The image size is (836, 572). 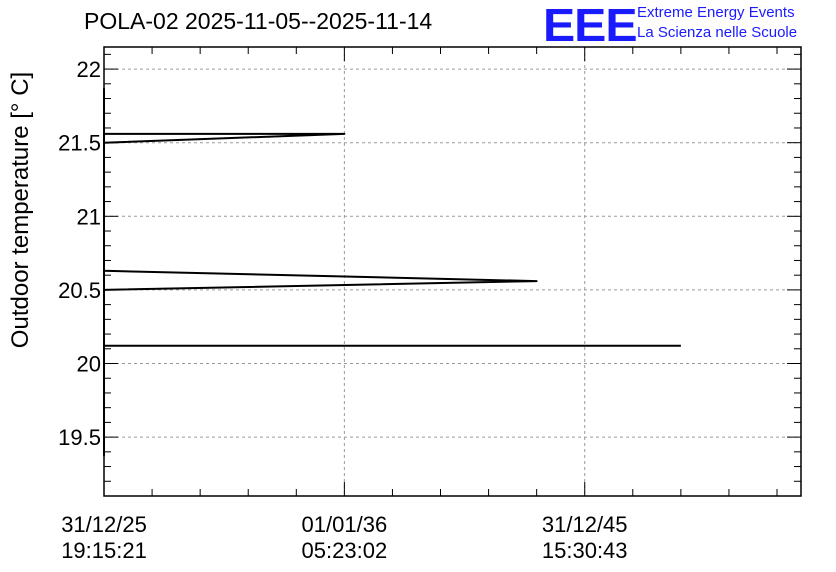 I want to click on y-tick-label: 19.5, so click(x=79, y=437).